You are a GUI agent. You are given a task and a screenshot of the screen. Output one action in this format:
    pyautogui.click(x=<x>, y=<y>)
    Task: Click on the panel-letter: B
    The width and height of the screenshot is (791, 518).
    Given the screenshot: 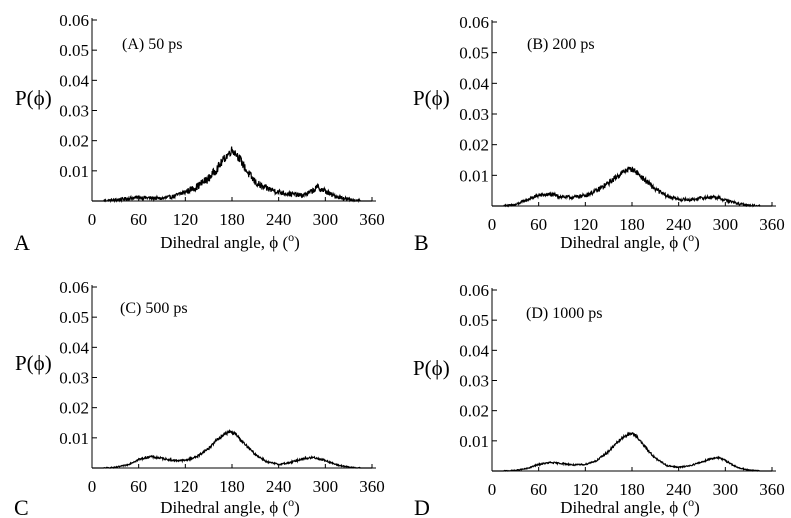 What is the action you would take?
    pyautogui.click(x=421, y=242)
    